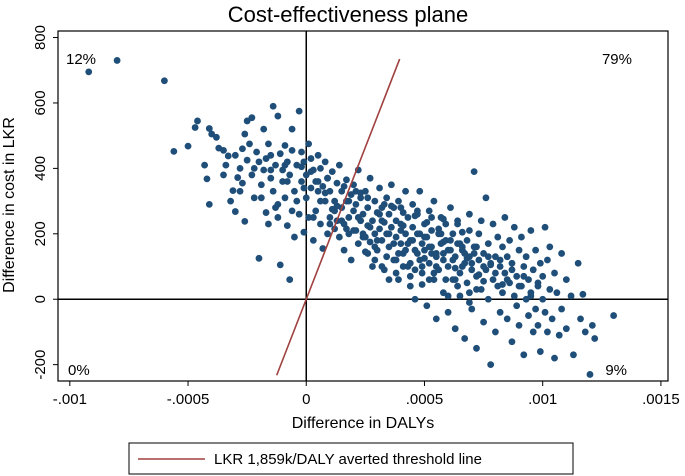 This screenshot has height=476, width=685. What do you see at coordinates (40, 365) in the screenshot?
I see `y-tick-label: -200` at bounding box center [40, 365].